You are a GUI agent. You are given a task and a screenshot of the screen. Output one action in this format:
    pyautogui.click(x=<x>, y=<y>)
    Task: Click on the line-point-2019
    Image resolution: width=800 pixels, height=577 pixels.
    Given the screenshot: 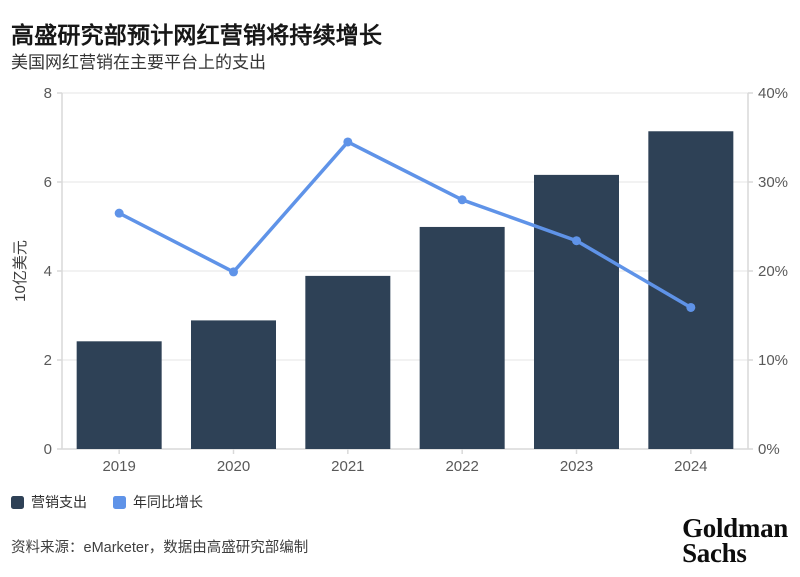 What is the action you would take?
    pyautogui.click(x=119, y=213)
    